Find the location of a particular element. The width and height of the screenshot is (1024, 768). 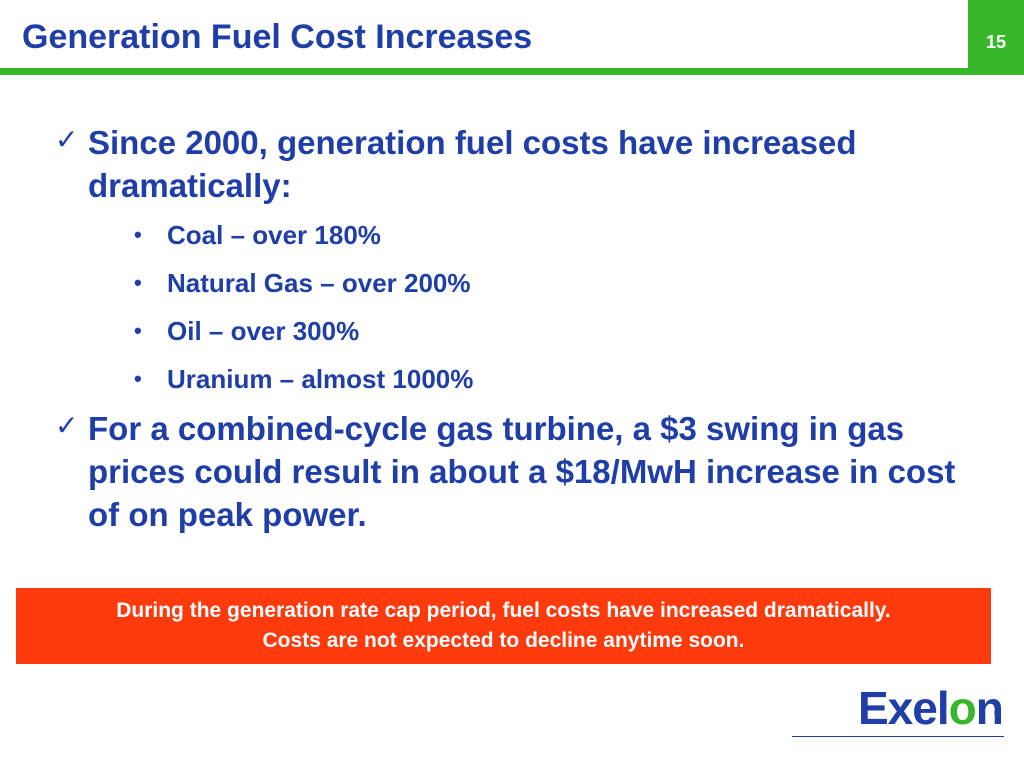

sub-bullet-text: Coal – over 180% is located at coordinates (274, 235).